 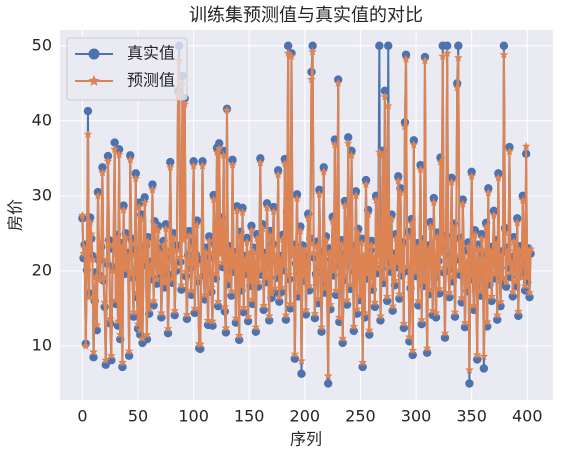 What do you see at coordinates (42, 269) in the screenshot?
I see `y-tick-label: 20` at bounding box center [42, 269].